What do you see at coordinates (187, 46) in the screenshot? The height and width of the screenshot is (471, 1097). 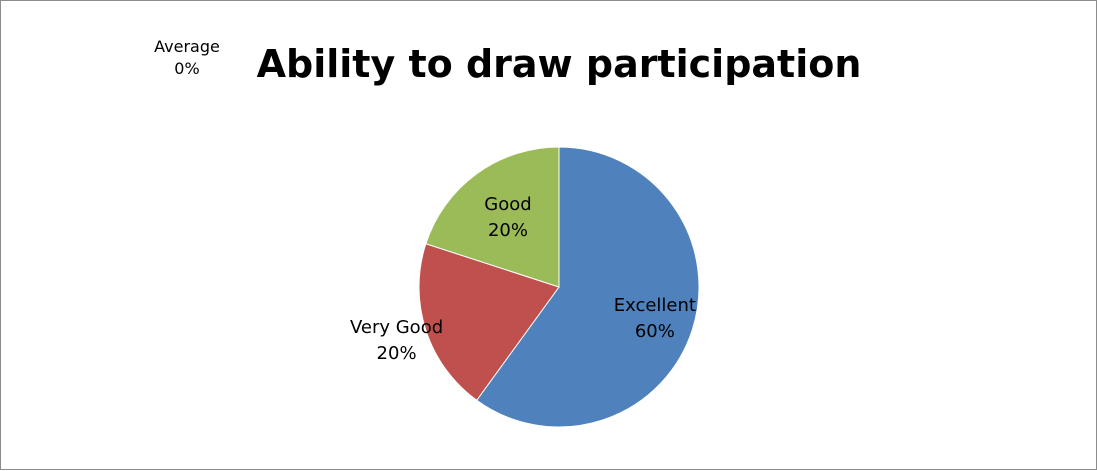 I see `slice-label-average-name: Average` at bounding box center [187, 46].